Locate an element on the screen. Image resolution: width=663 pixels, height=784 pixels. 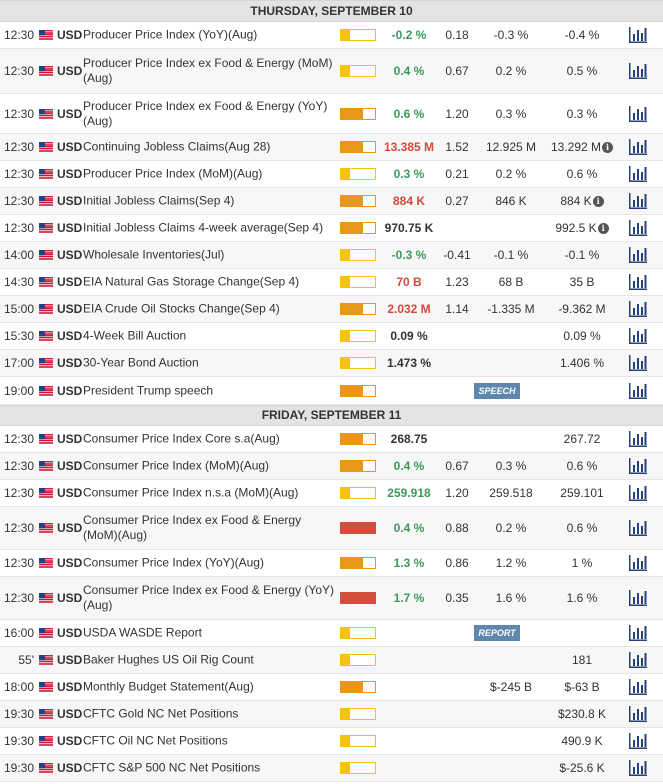
event-name-link: Producer Price Index (MoM)(Aug) is located at coordinates (173, 173).